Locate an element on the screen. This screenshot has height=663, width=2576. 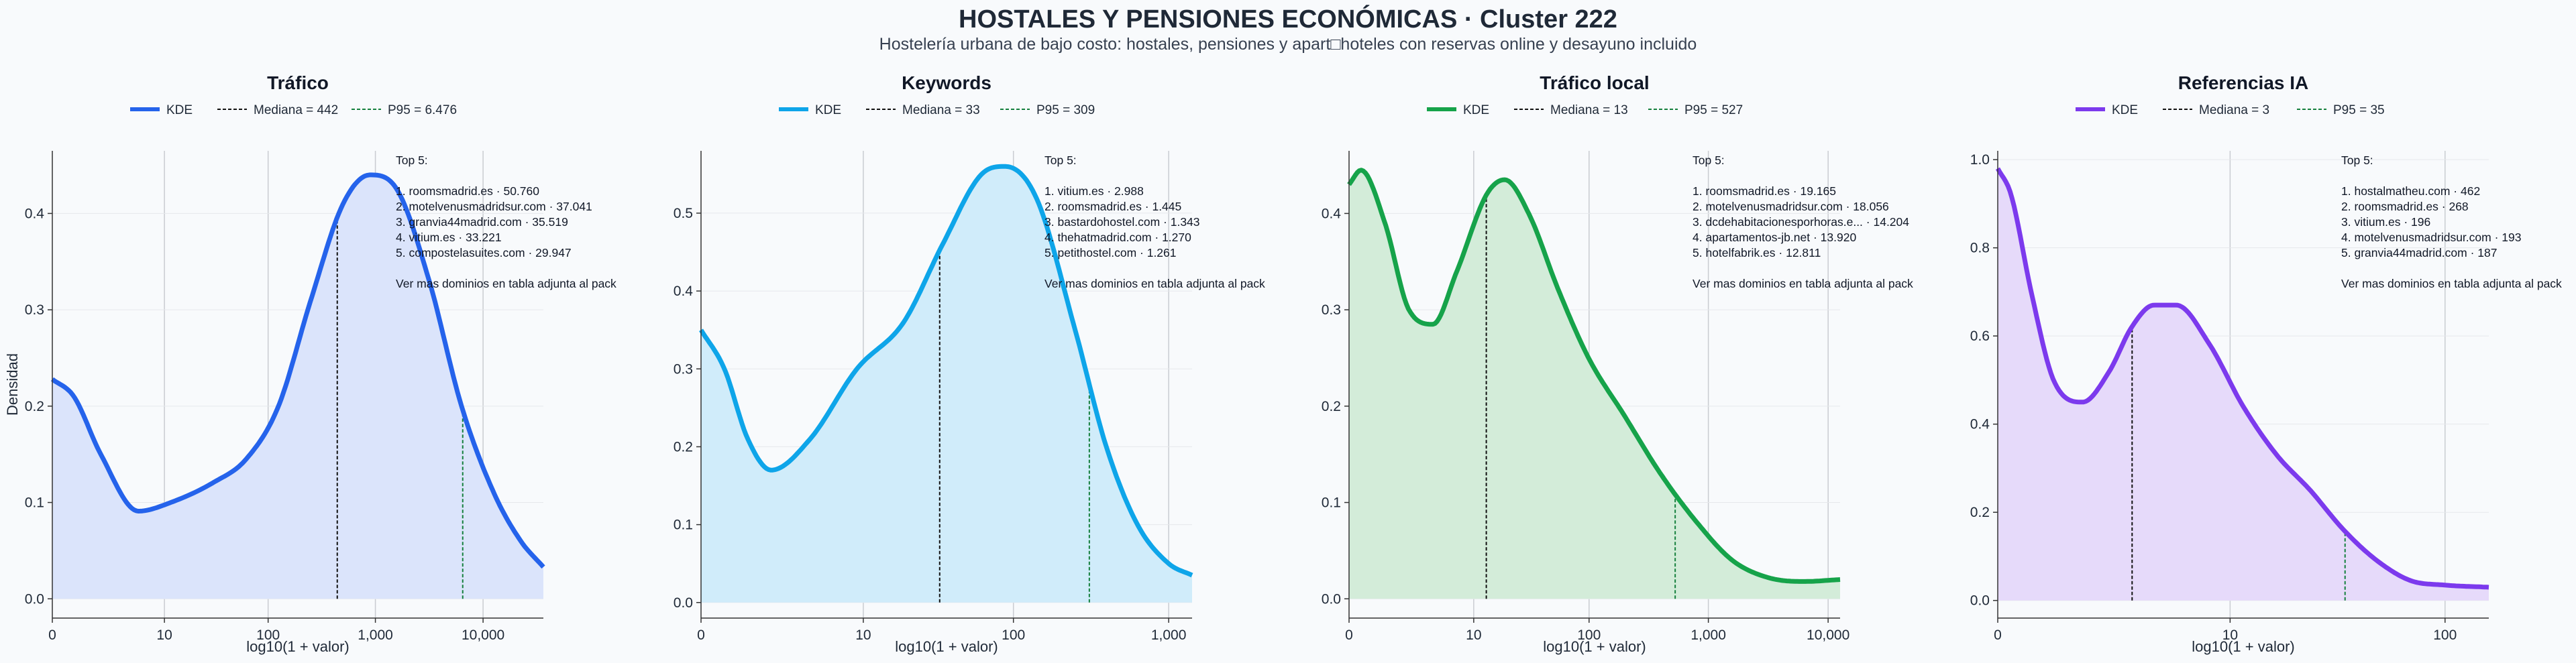
top5-line: 5. hotelfabrik.es · 12.811 is located at coordinates (1757, 252).